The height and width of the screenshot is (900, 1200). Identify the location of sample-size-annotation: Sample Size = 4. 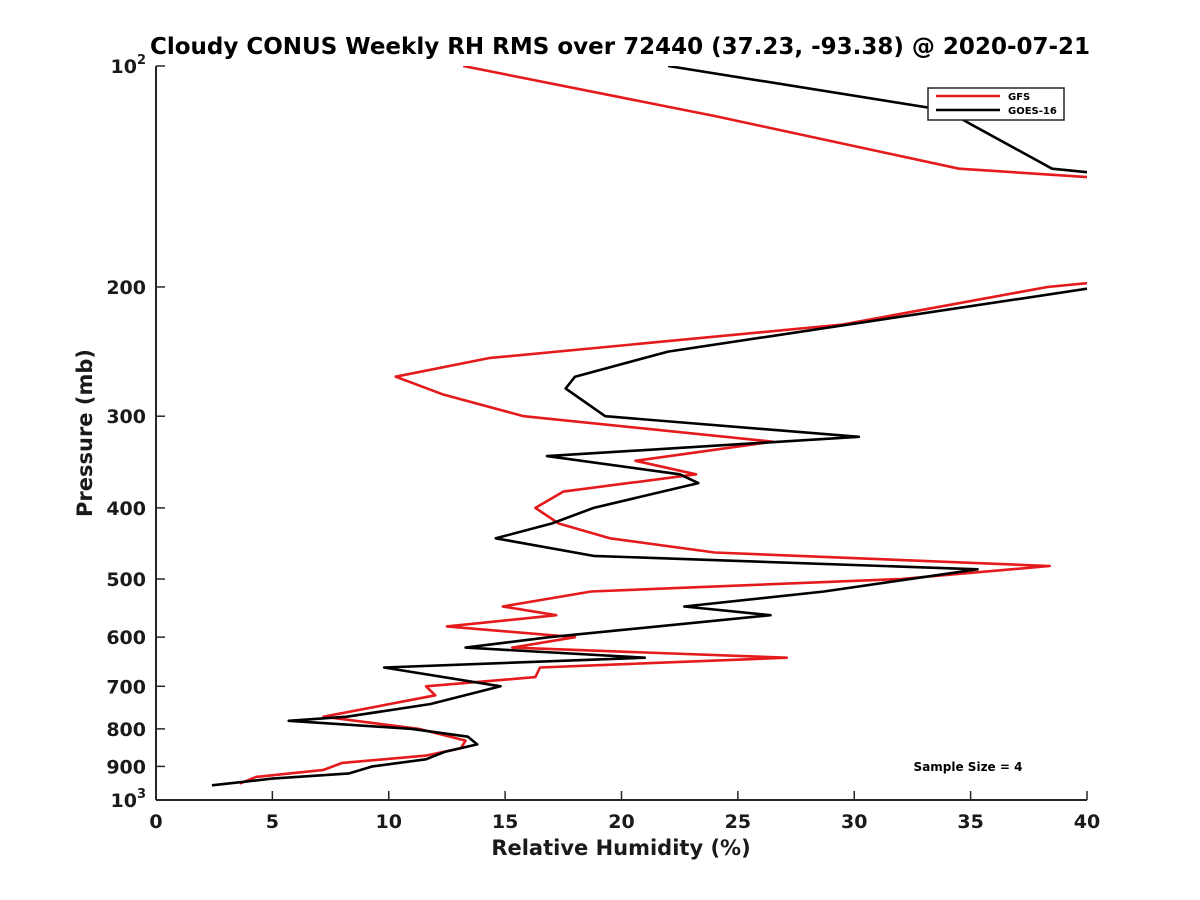
(968, 767).